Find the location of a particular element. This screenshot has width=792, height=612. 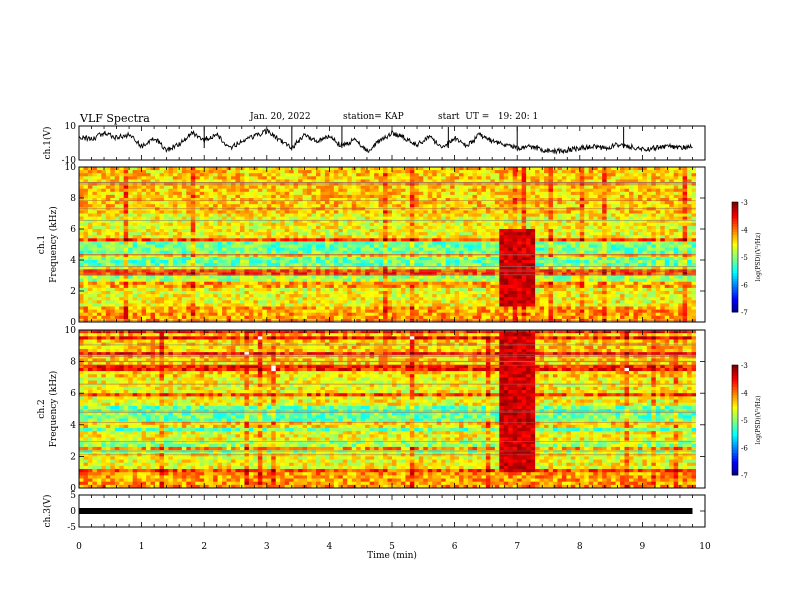

x-tick-label: 4 is located at coordinates (330, 547).